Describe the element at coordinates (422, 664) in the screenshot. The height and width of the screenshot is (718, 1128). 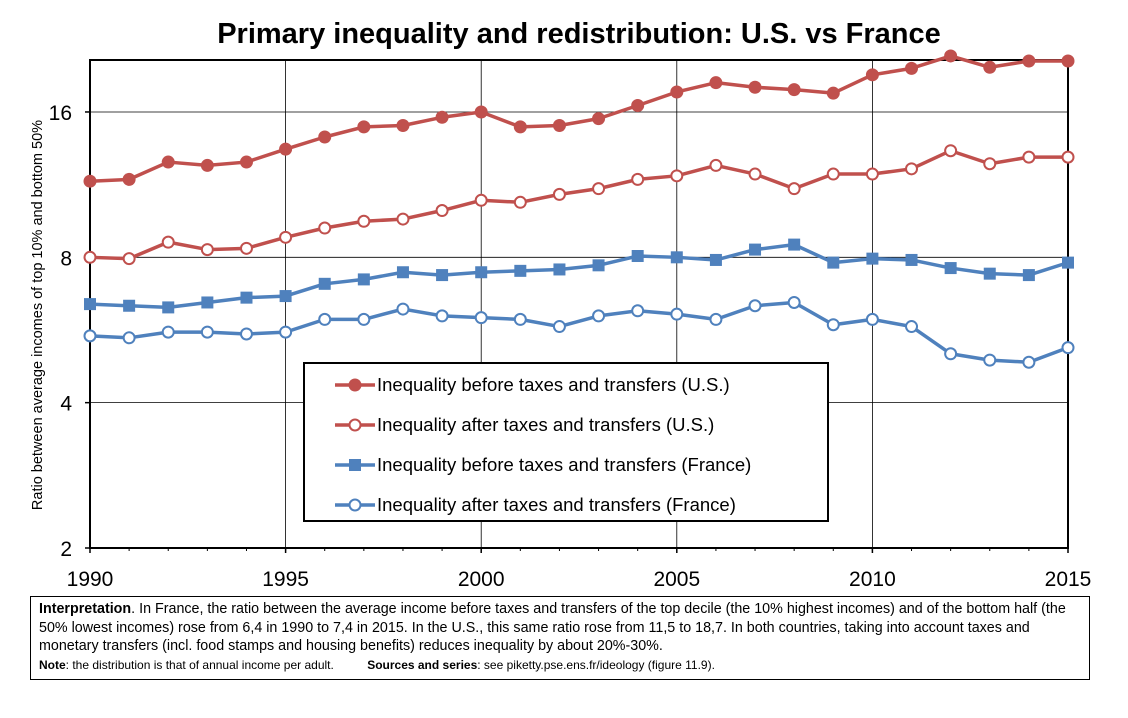
I see `sources-label: Sources and series` at that location.